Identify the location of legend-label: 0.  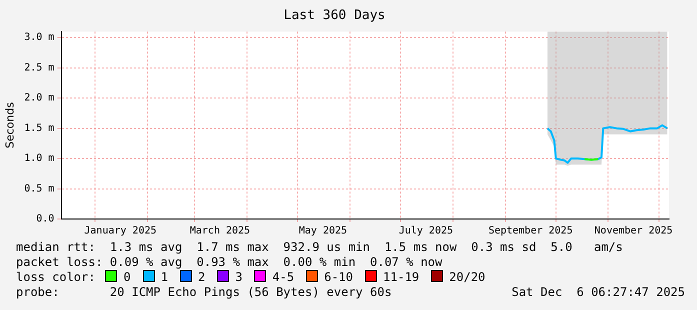
(126, 277).